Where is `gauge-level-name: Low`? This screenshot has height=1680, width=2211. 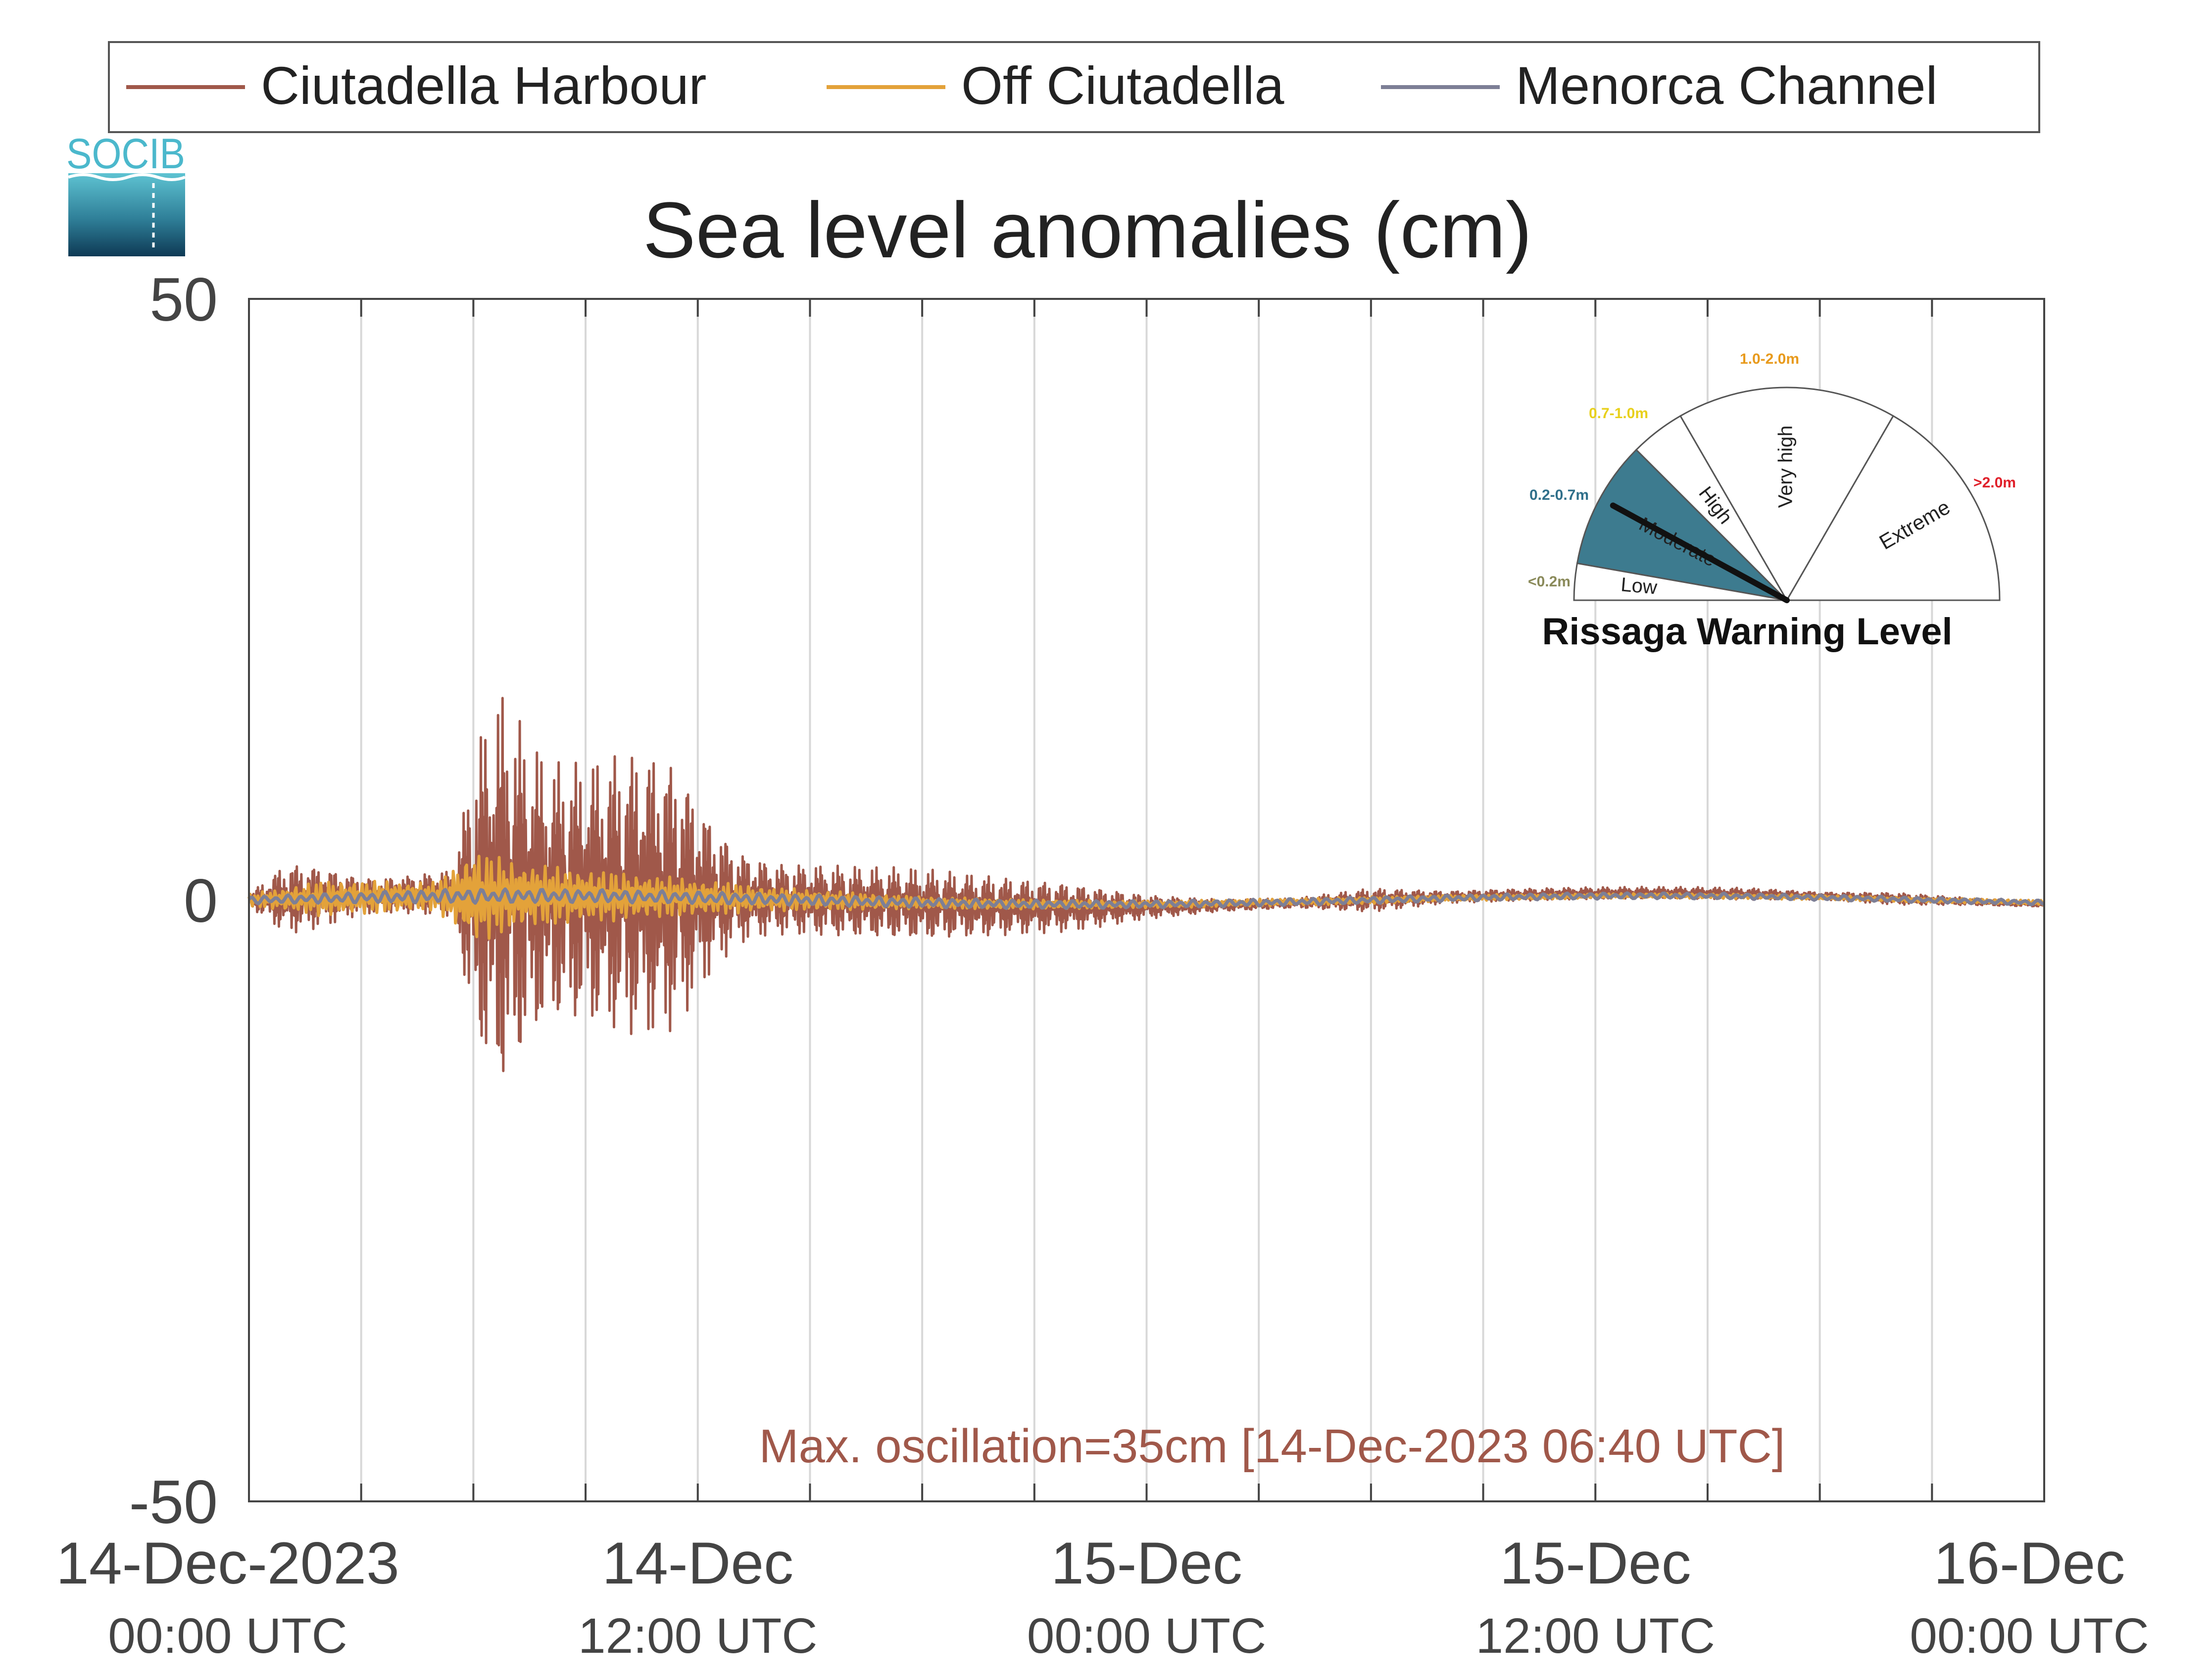
gauge-level-name: Low is located at coordinates (1639, 586).